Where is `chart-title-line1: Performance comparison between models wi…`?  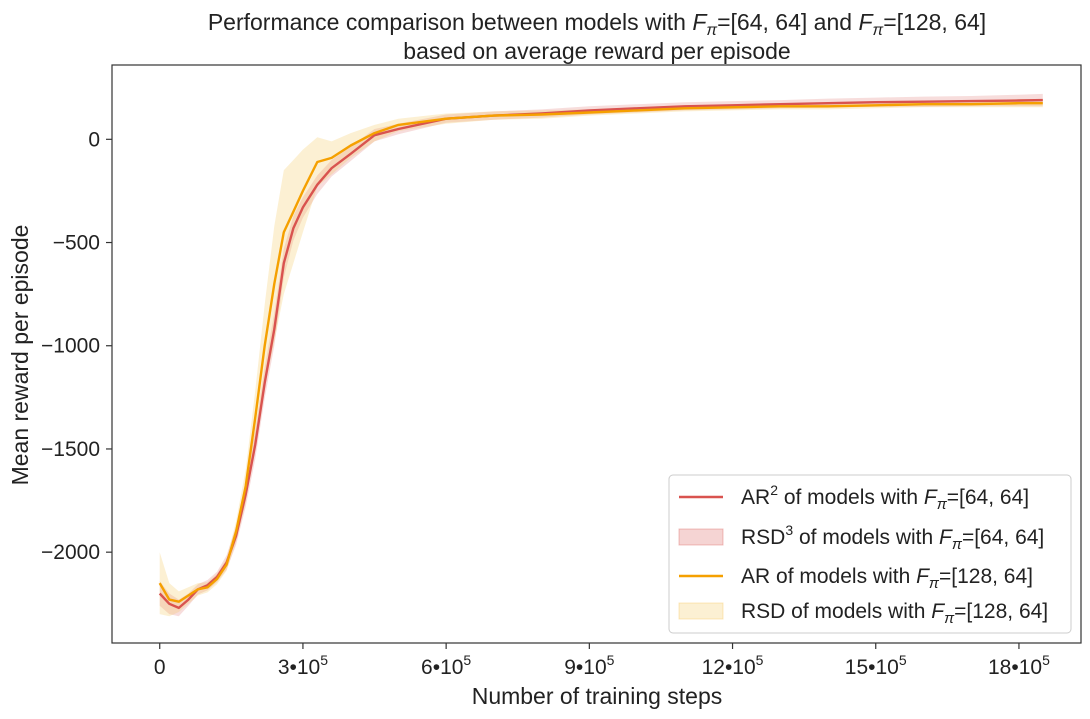 chart-title-line1: Performance comparison between models wi… is located at coordinates (597, 24).